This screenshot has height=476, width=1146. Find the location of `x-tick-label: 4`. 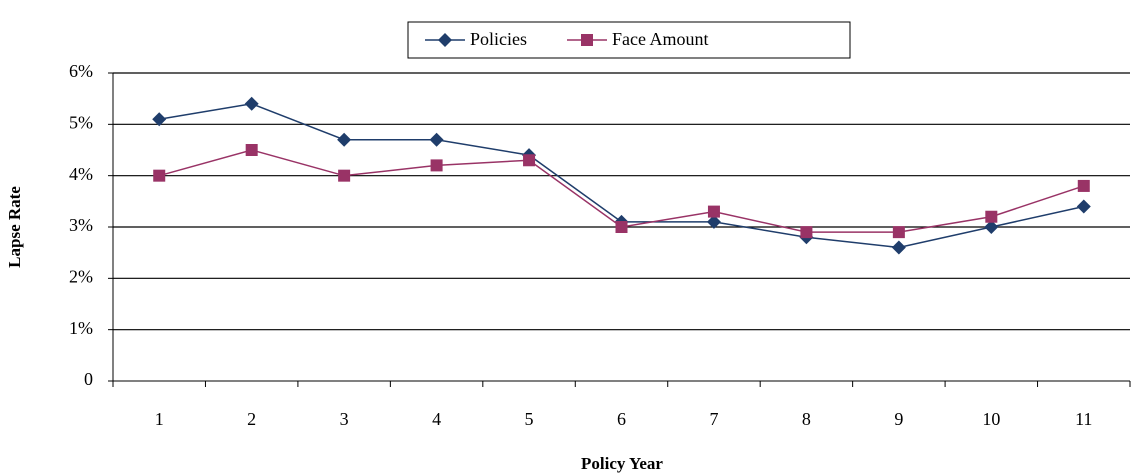

x-tick-label: 4 is located at coordinates (436, 419).